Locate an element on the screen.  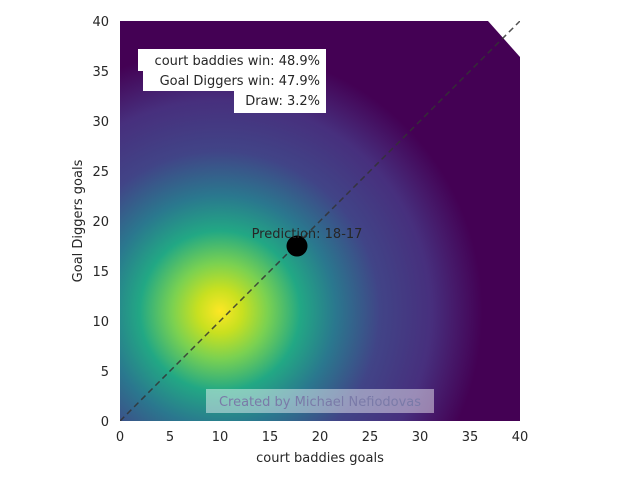
x-axis-label: court baddies goals is located at coordinates (320, 458).